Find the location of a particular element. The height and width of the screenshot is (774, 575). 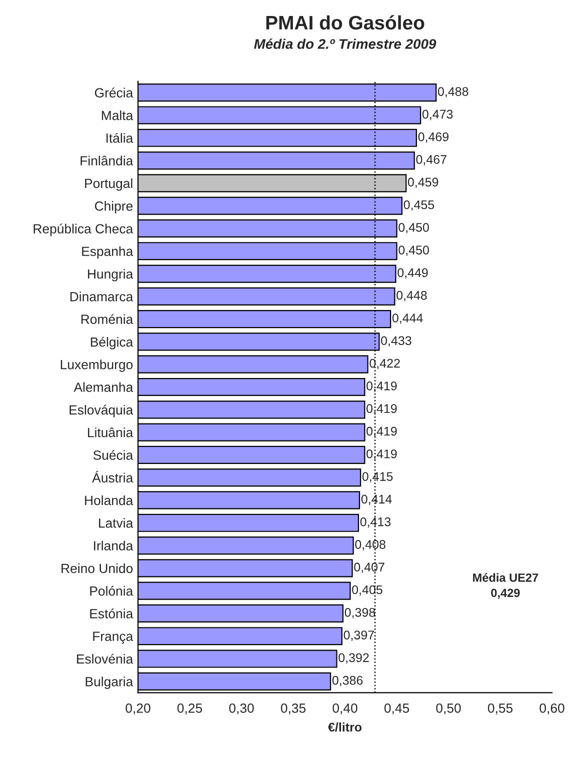

data-label: 0,433 is located at coordinates (396, 341).